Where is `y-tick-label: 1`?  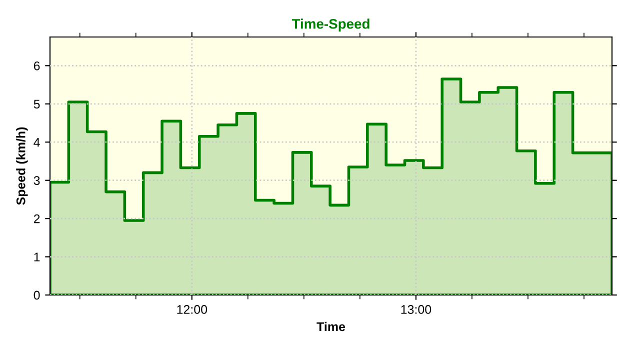
y-tick-label: 1 is located at coordinates (37, 257).